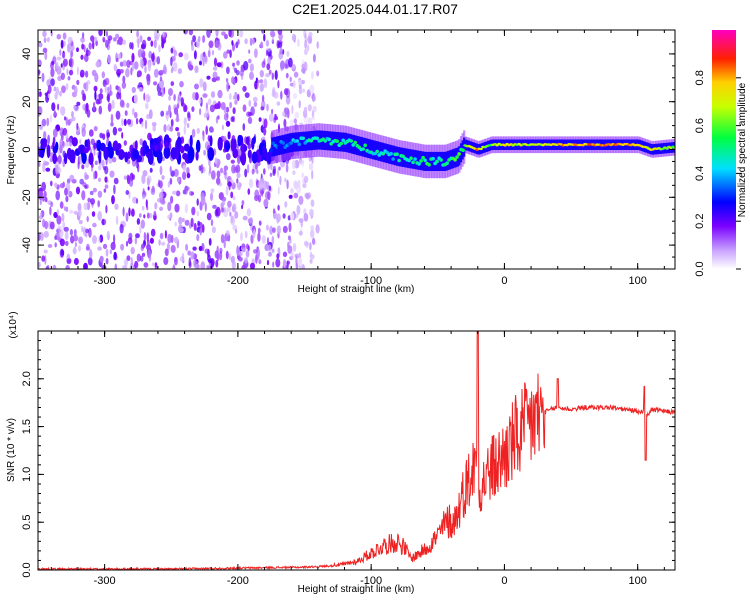 This screenshot has height=600, width=750. What do you see at coordinates (27, 102) in the screenshot?
I see `y-tick-label: 20` at bounding box center [27, 102].